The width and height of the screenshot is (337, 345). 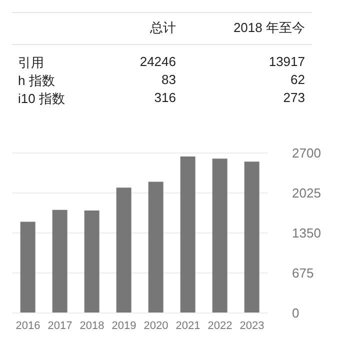 I want to click on x-tick-label: 2019, so click(x=124, y=326).